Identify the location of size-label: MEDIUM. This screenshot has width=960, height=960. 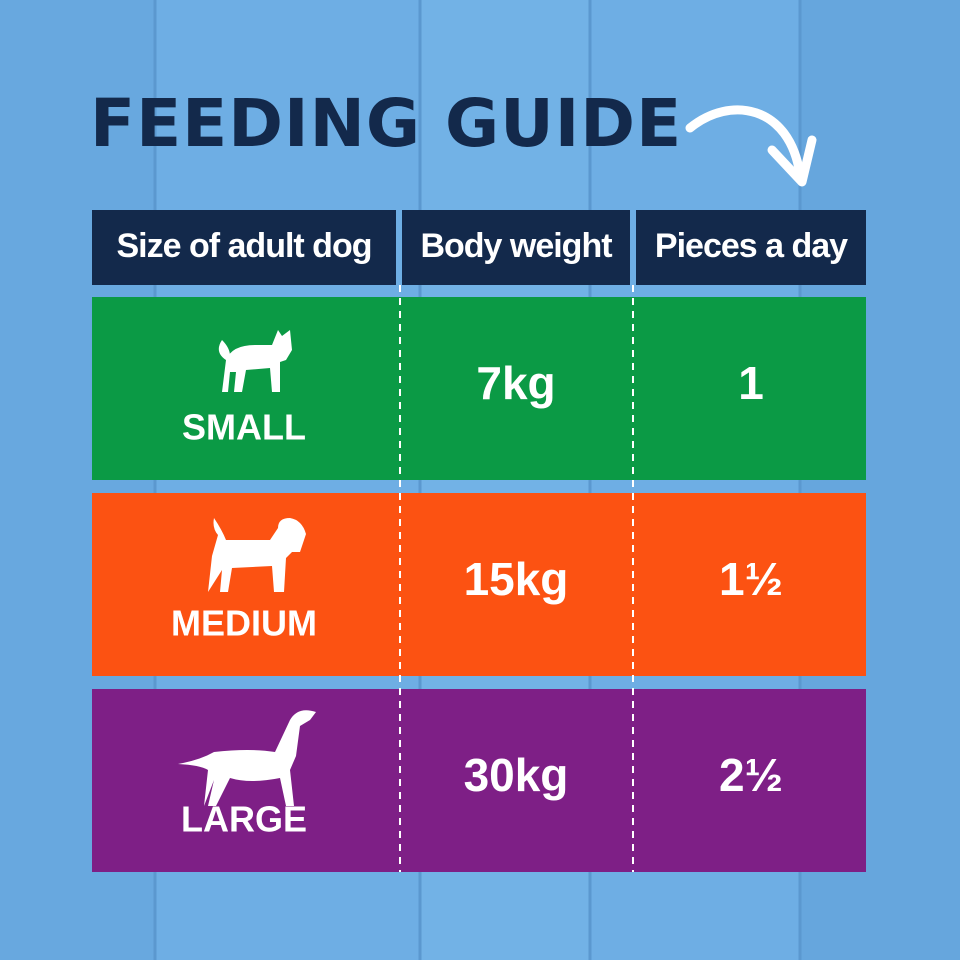
(244, 623).